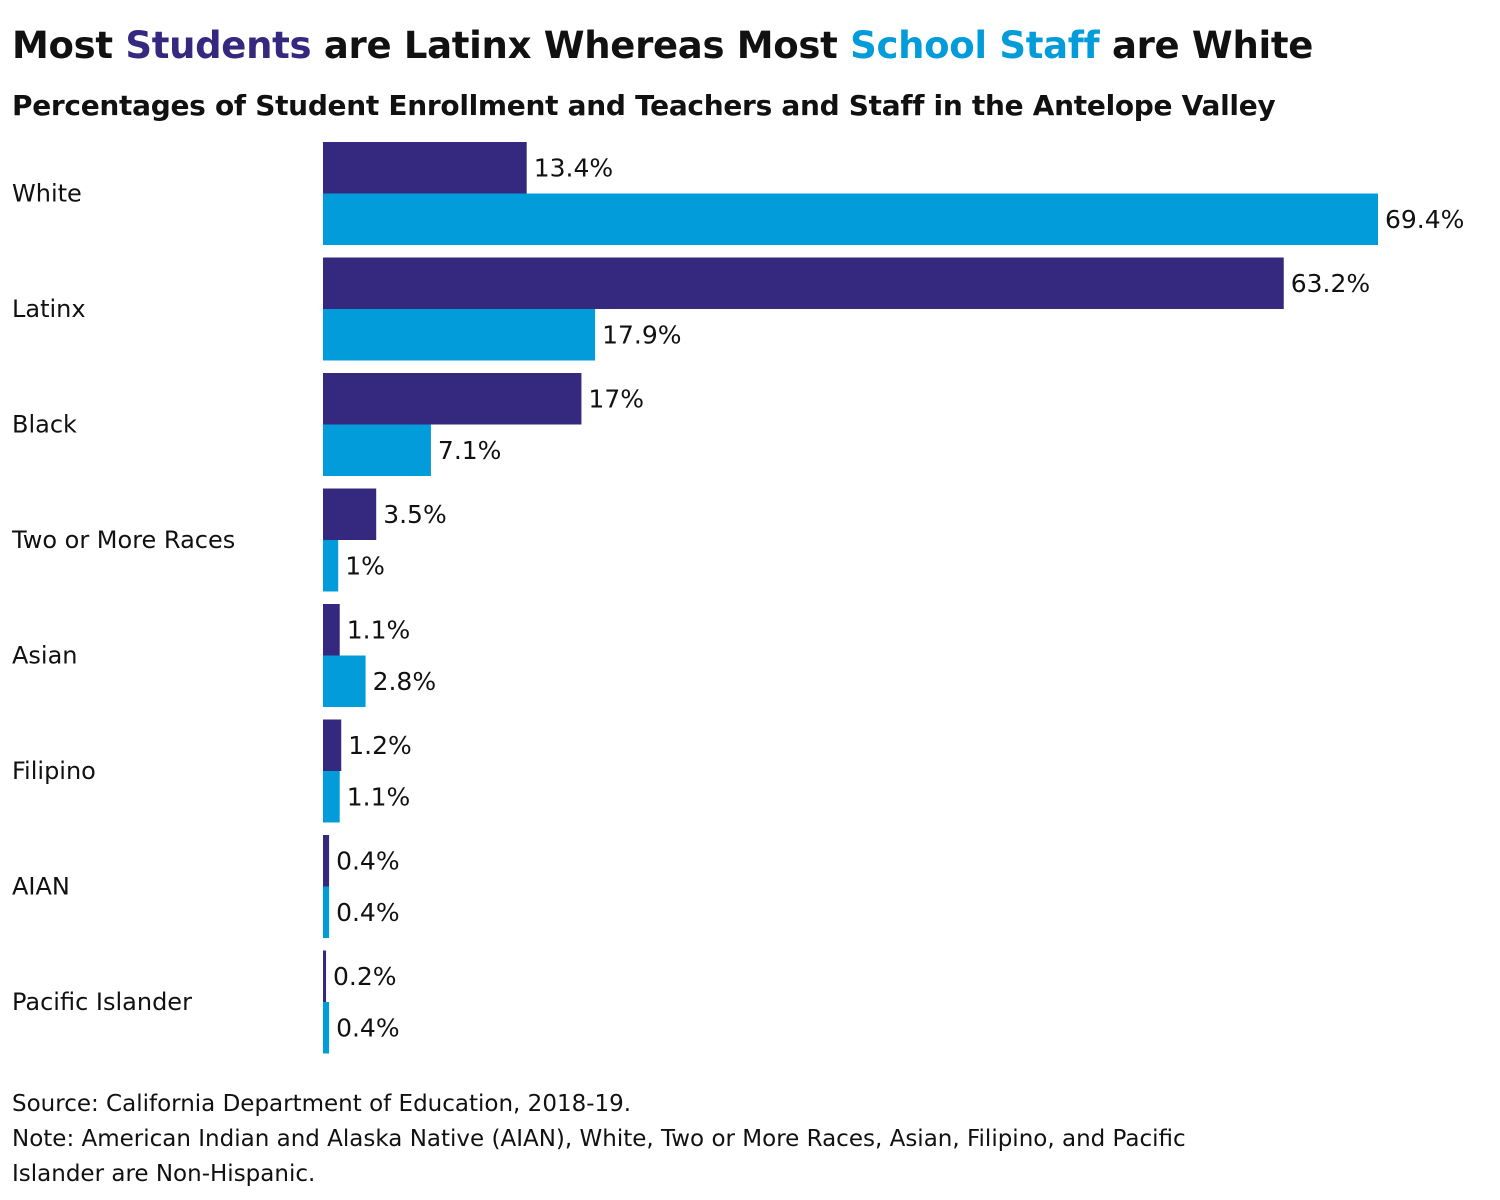  Describe the element at coordinates (1424, 219) in the screenshot. I see `staff-value-label: 69.4%` at that location.